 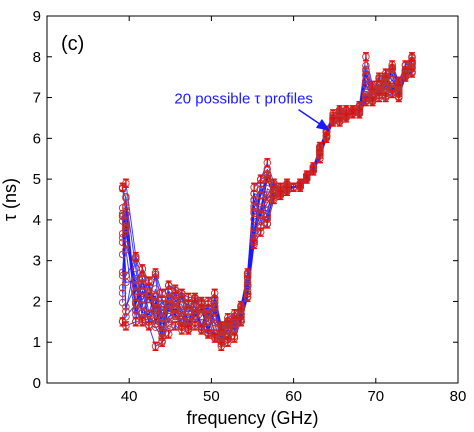 I want to click on y-tick-label: 5, so click(x=37, y=179).